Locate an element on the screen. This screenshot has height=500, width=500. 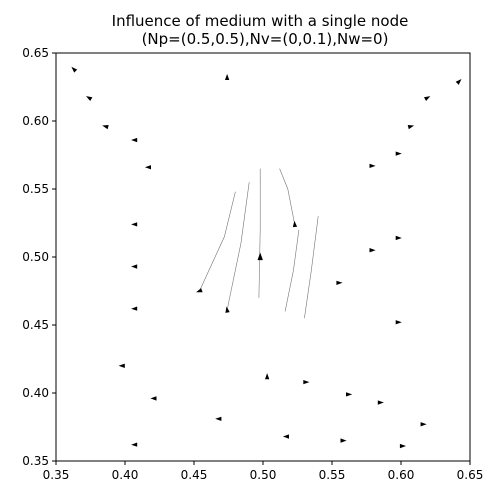
x-tick-label: 0.65 is located at coordinates (470, 475).